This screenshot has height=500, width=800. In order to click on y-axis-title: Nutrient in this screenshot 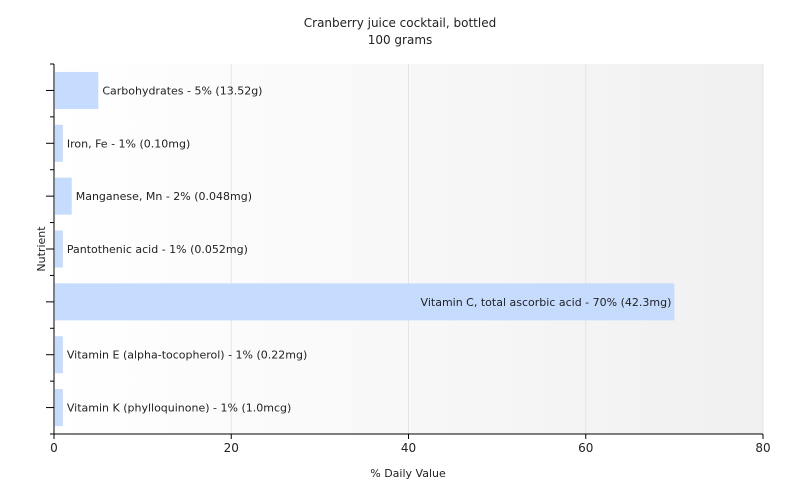, I will do `click(41, 249)`.